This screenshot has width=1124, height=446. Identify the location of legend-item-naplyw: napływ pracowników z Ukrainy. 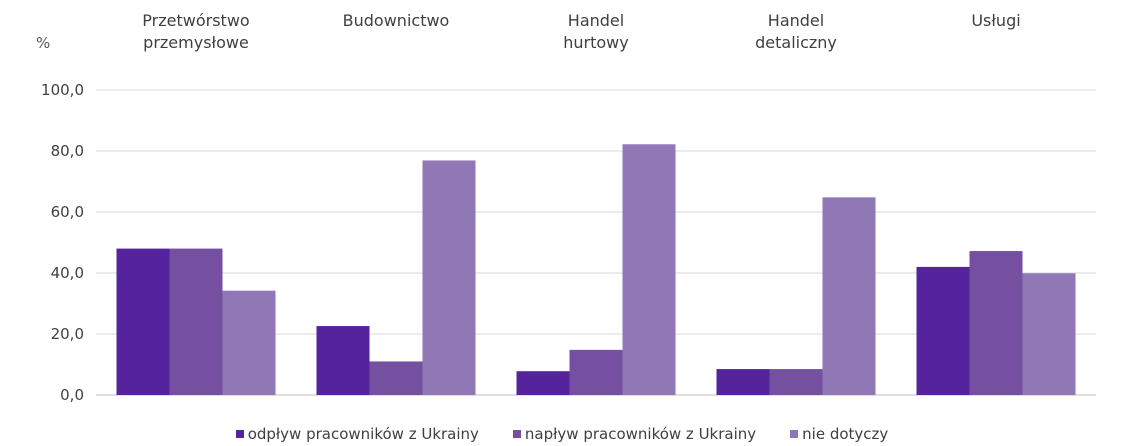
(634, 434).